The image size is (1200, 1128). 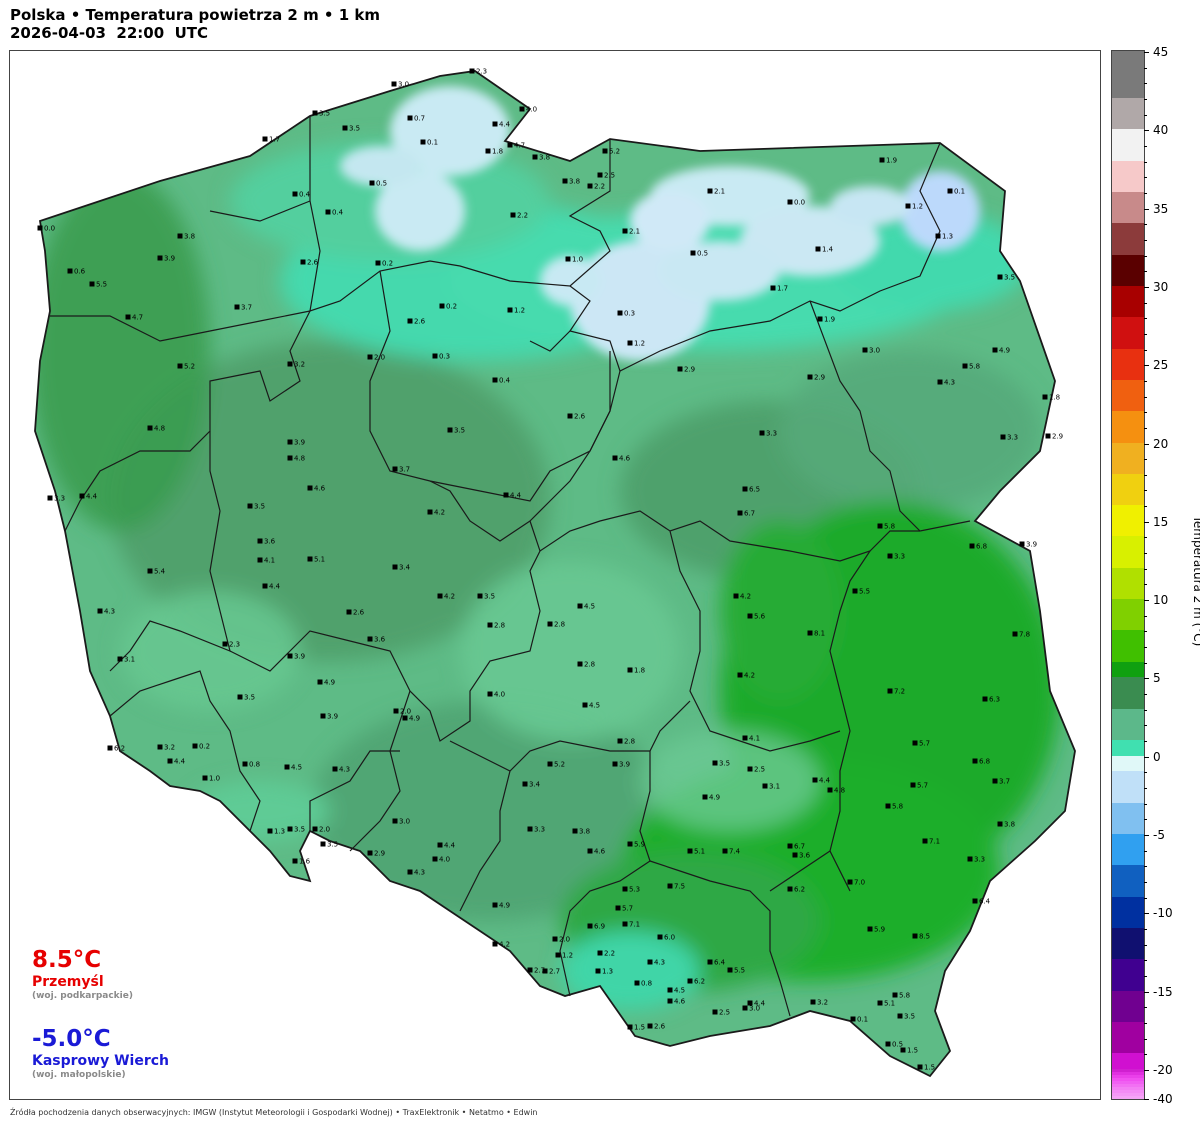 I want to click on station-value: 3.8, so click(x=1009, y=825).